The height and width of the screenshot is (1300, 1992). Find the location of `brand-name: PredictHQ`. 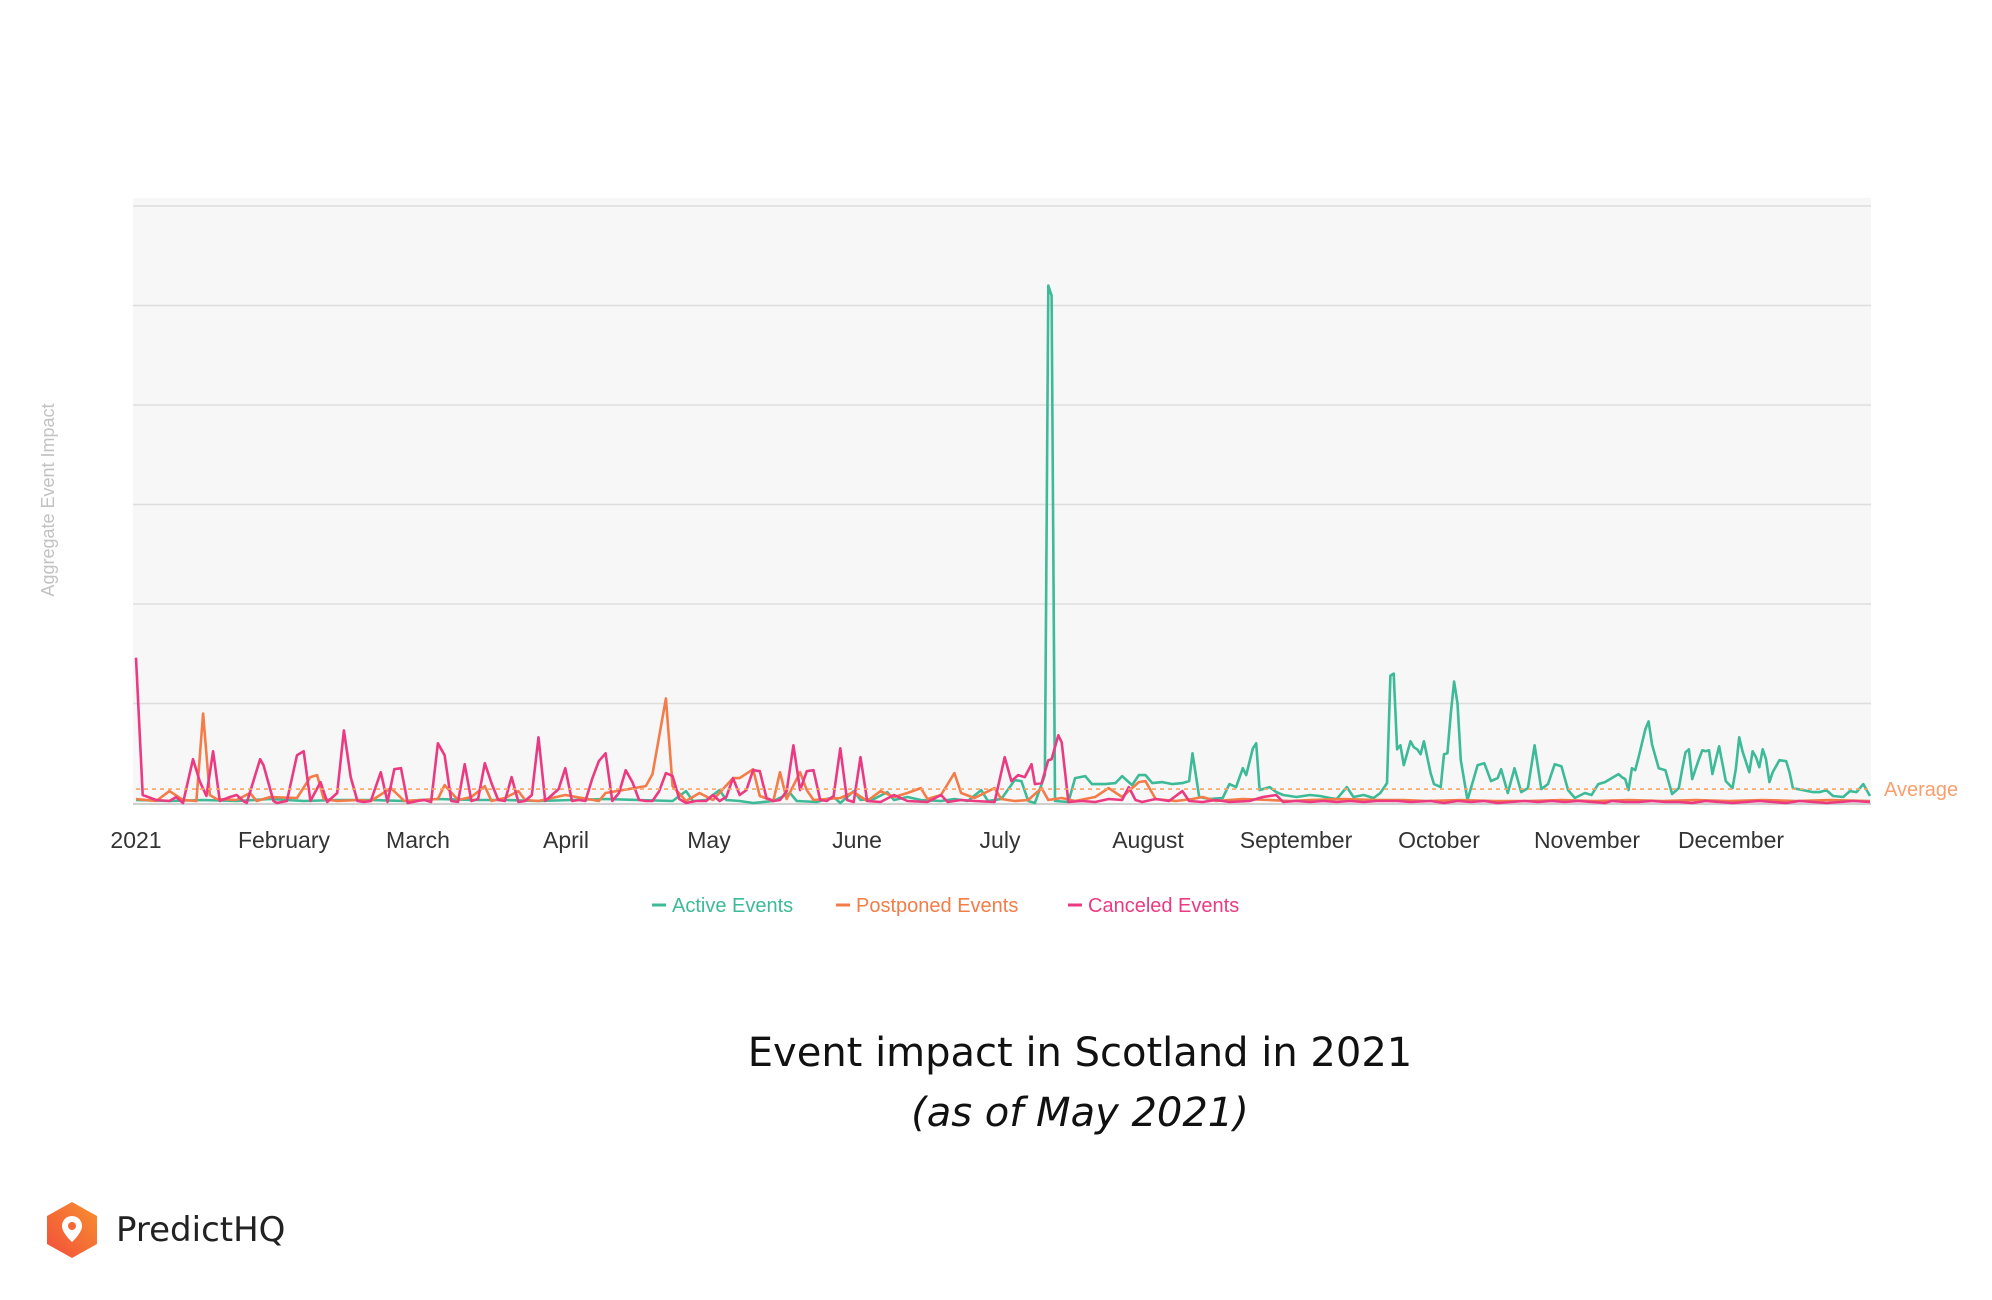

brand-name: PredictHQ is located at coordinates (201, 1230).